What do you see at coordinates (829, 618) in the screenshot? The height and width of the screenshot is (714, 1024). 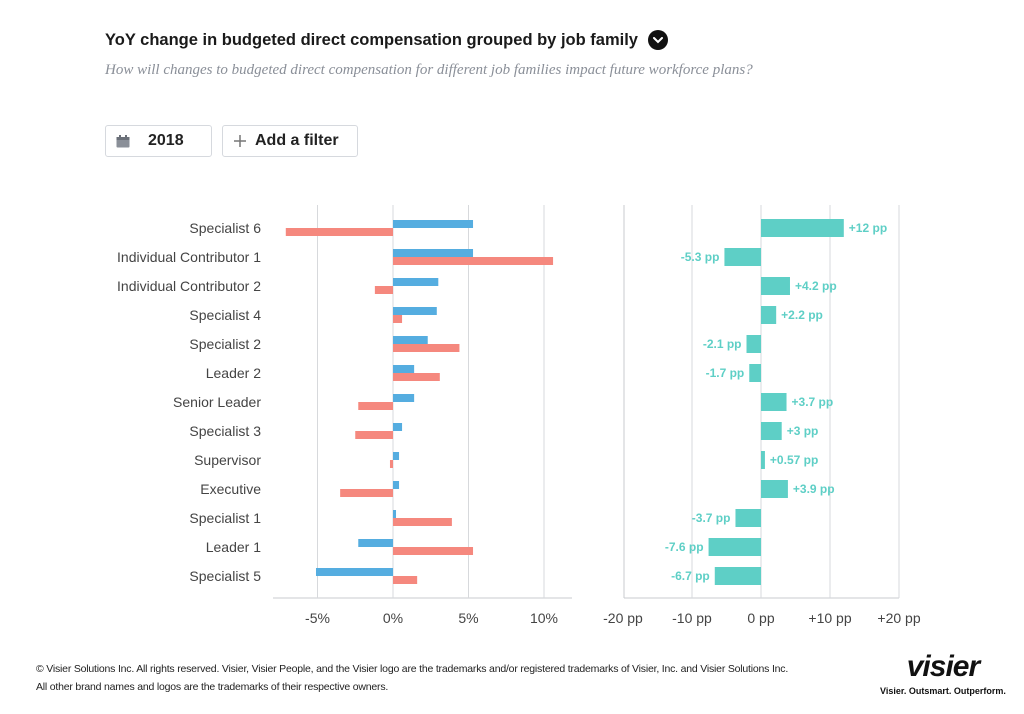 I see `right-x-tick-label: +10 pp` at bounding box center [829, 618].